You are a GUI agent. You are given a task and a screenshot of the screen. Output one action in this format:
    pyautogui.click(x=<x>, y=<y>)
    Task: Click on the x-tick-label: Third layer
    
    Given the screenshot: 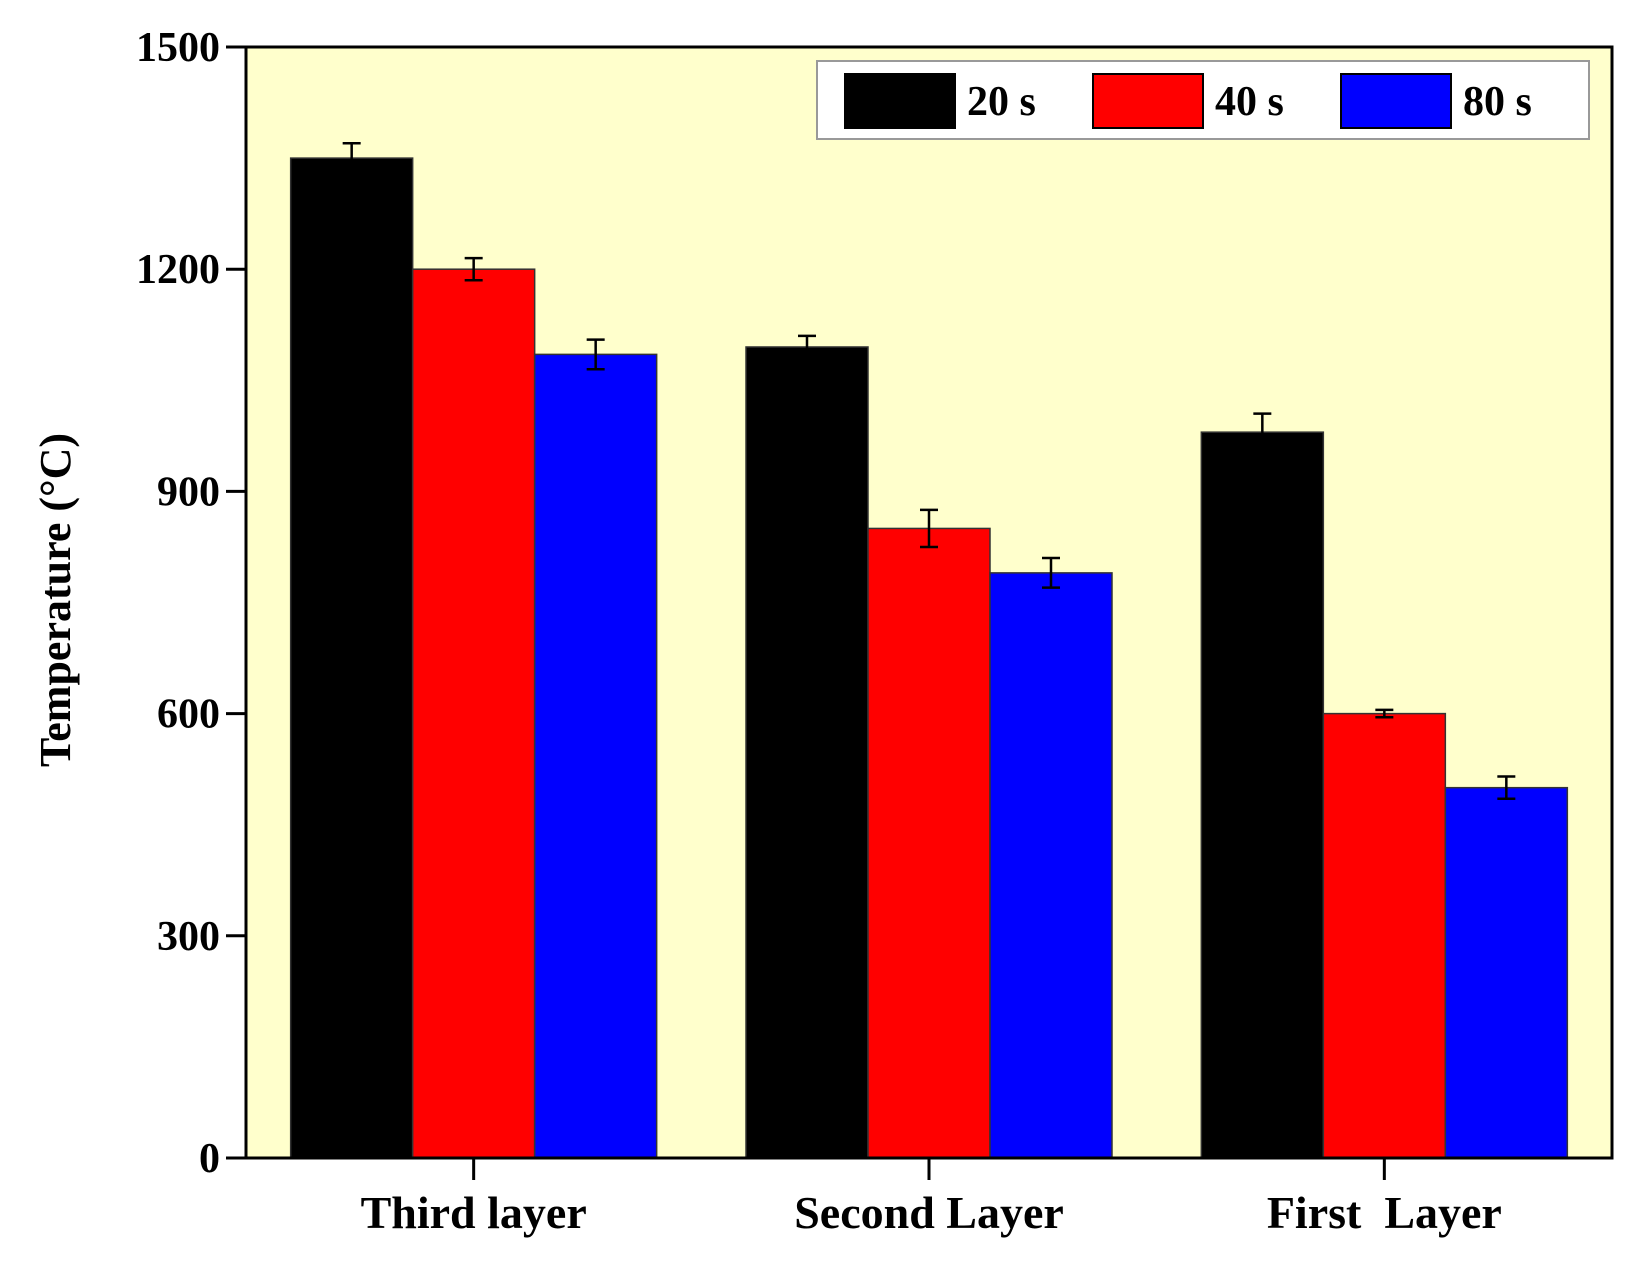 What is the action you would take?
    pyautogui.click(x=474, y=1212)
    